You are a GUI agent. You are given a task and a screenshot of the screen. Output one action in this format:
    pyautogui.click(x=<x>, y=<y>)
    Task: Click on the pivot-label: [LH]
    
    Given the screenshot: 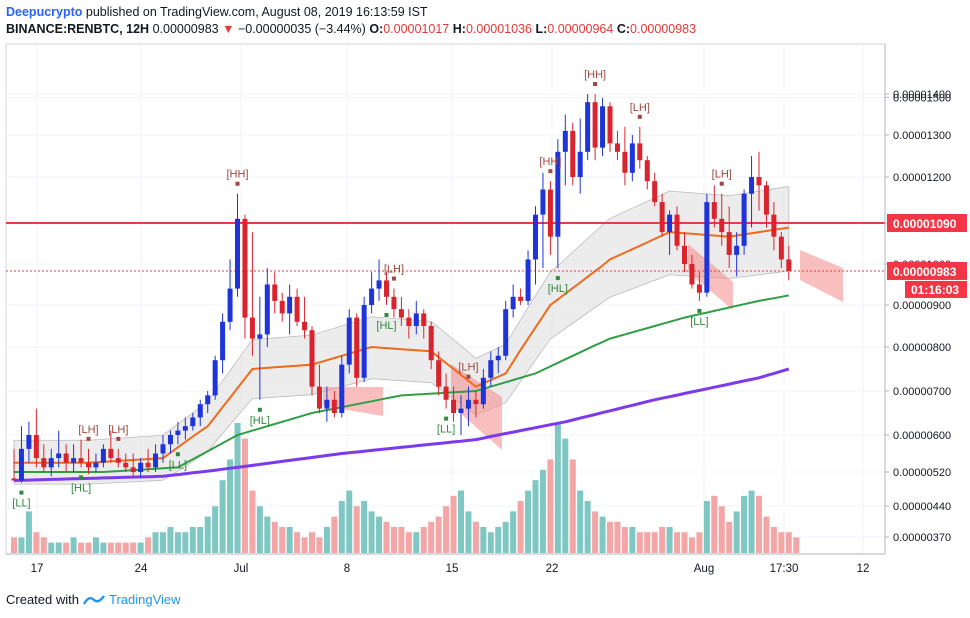 What is the action you would take?
    pyautogui.click(x=118, y=430)
    